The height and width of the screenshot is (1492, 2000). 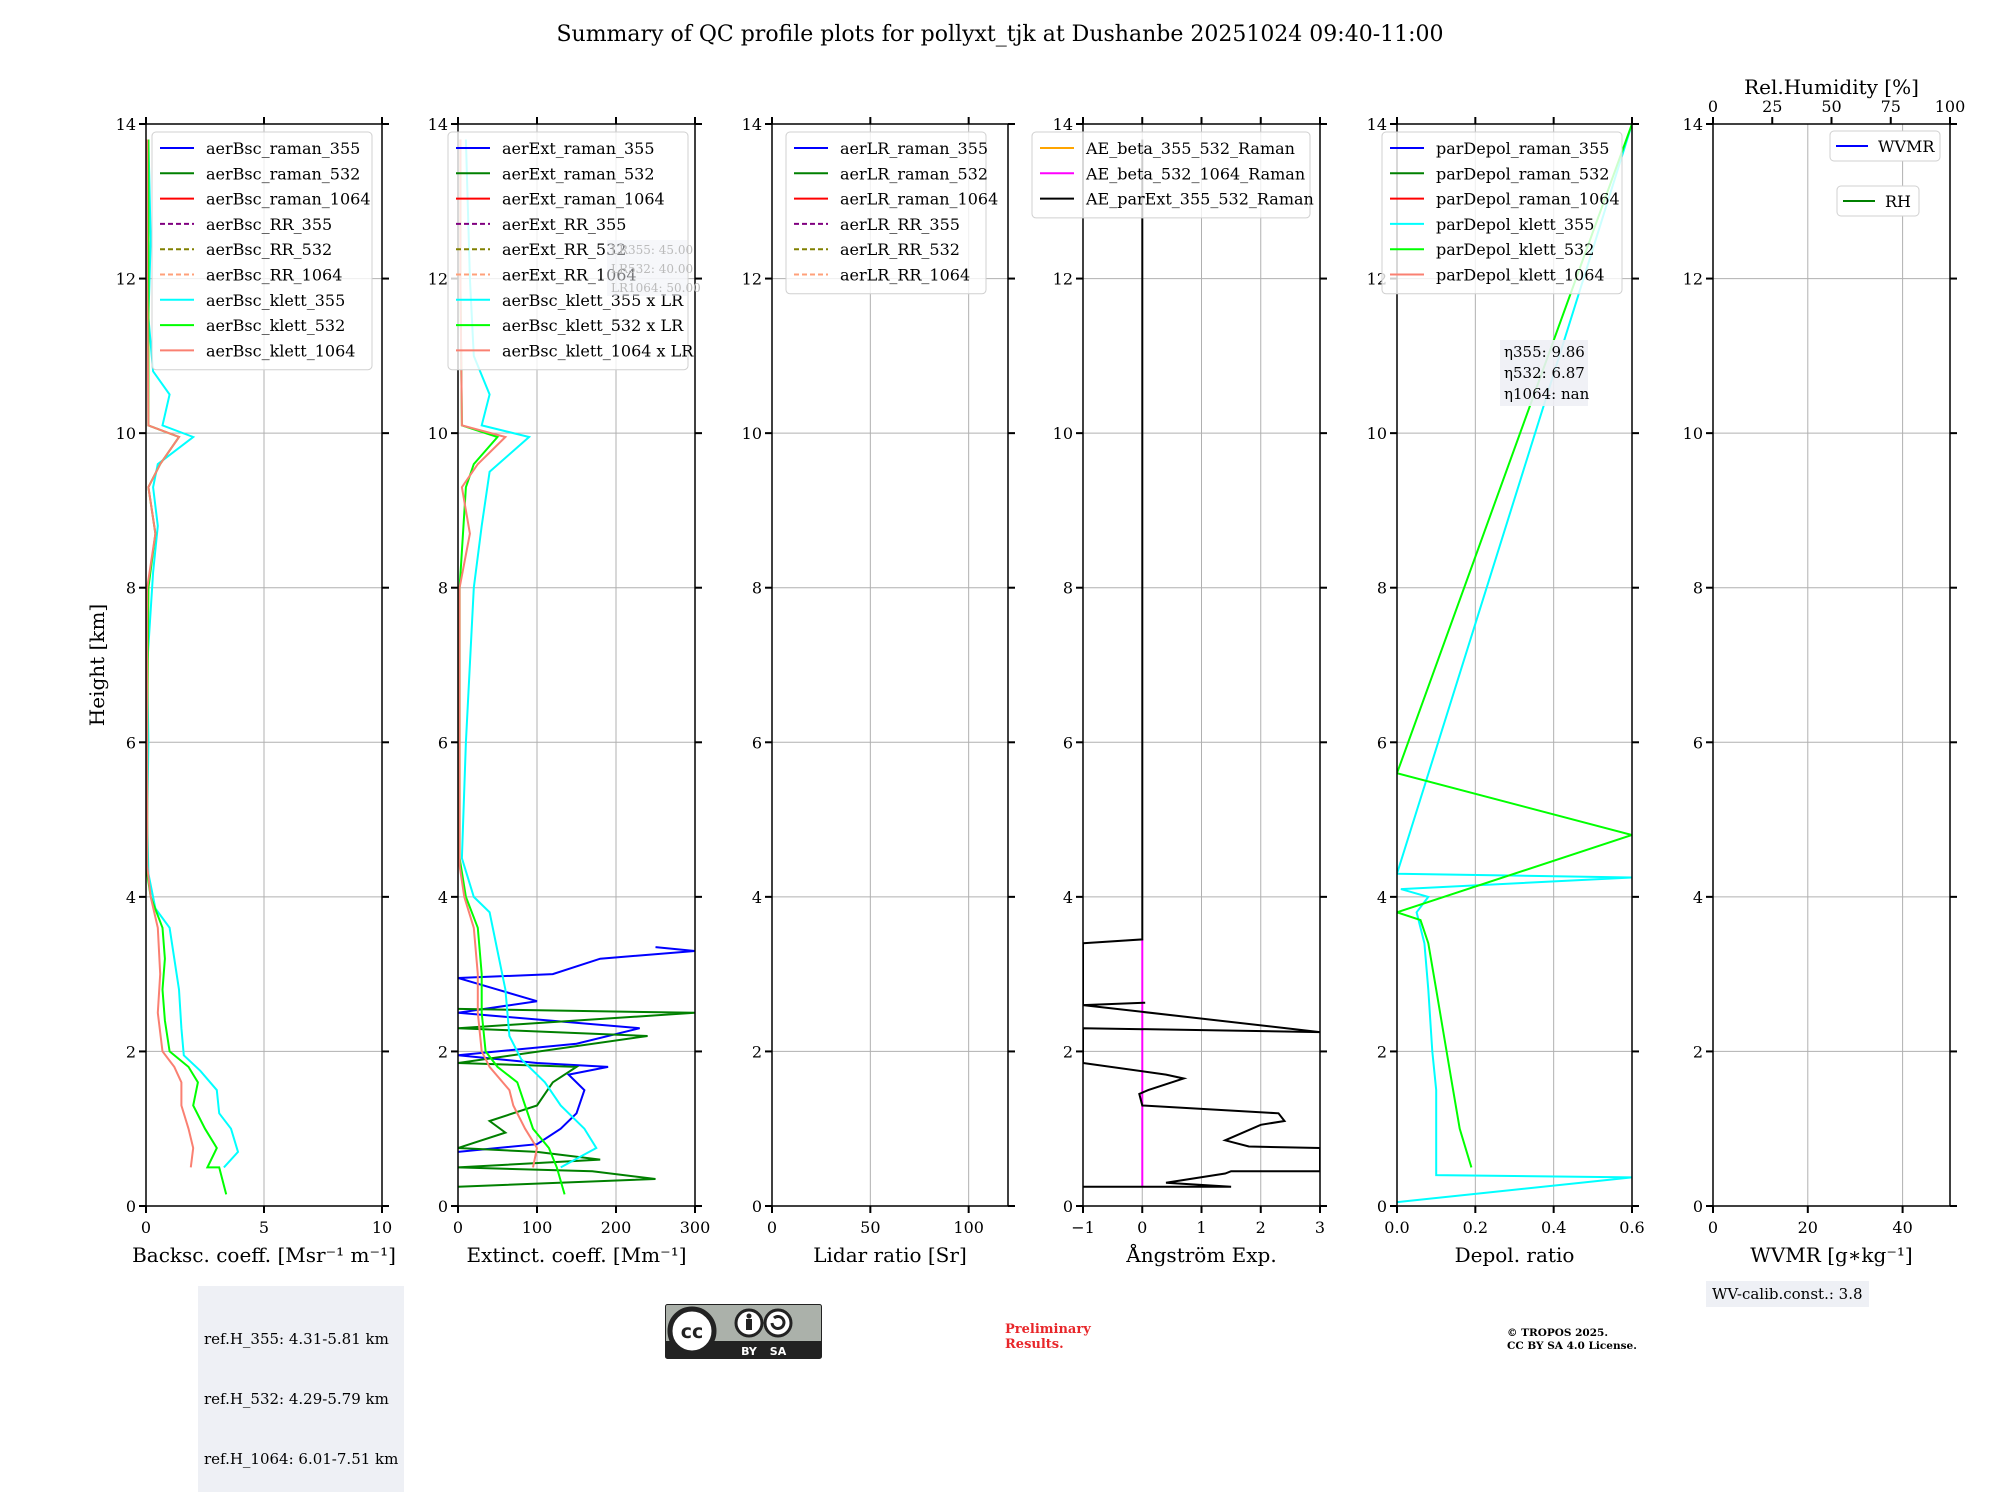 What do you see at coordinates (656, 288) in the screenshot?
I see `annotation-text: LR1064: 50.00` at bounding box center [656, 288].